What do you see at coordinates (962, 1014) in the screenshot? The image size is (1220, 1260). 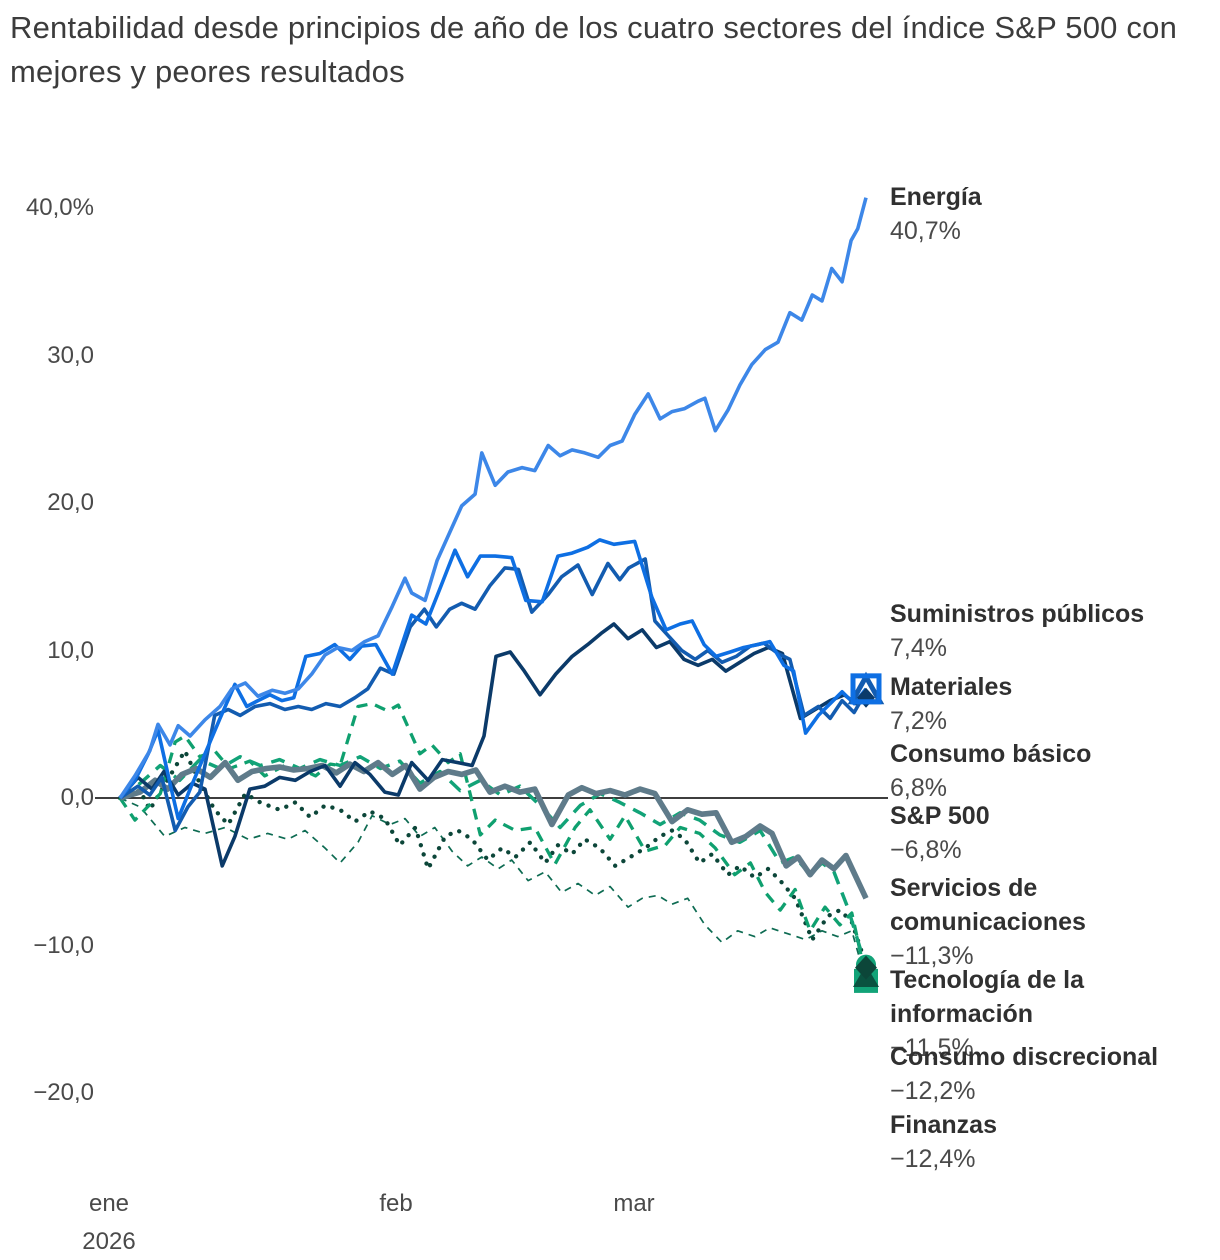 I see `annotation-series-name: información` at bounding box center [962, 1014].